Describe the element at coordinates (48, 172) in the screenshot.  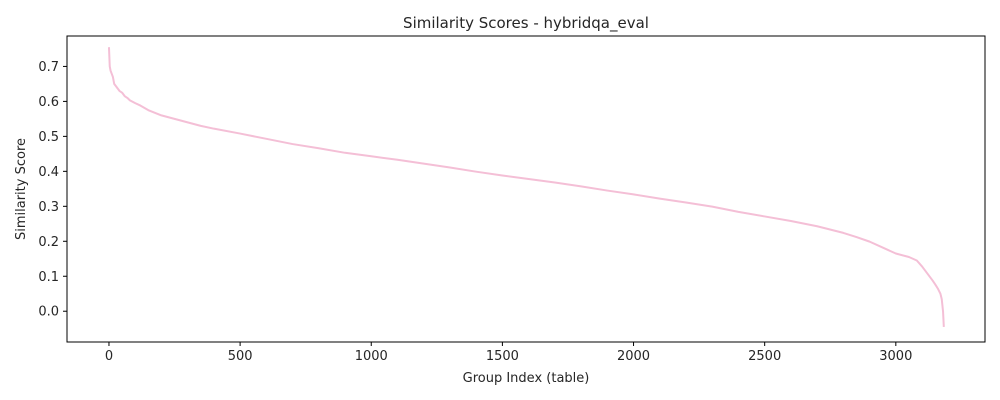
I see `y-tick-label: 0.4` at that location.